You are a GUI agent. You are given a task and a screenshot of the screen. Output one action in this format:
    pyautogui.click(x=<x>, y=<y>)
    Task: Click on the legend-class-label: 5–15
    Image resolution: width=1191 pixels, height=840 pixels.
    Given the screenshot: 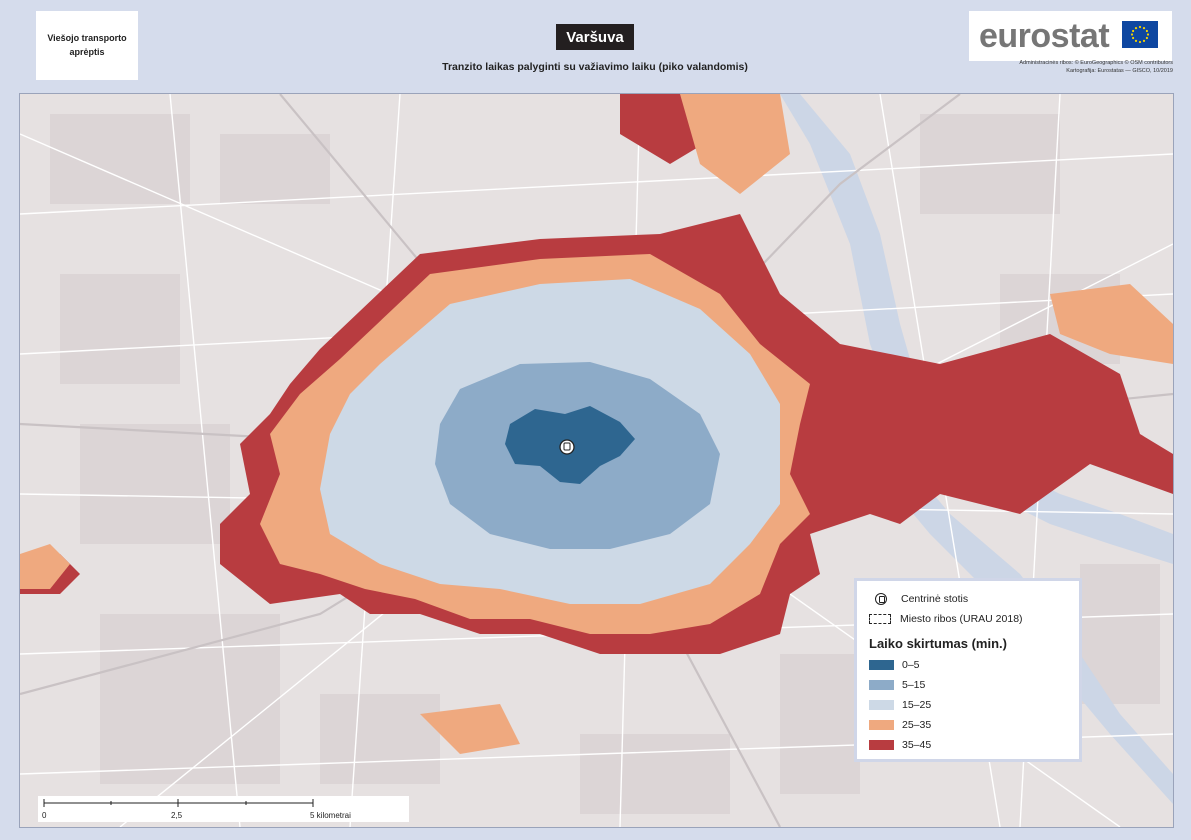 What is the action you would take?
    pyautogui.click(x=914, y=685)
    